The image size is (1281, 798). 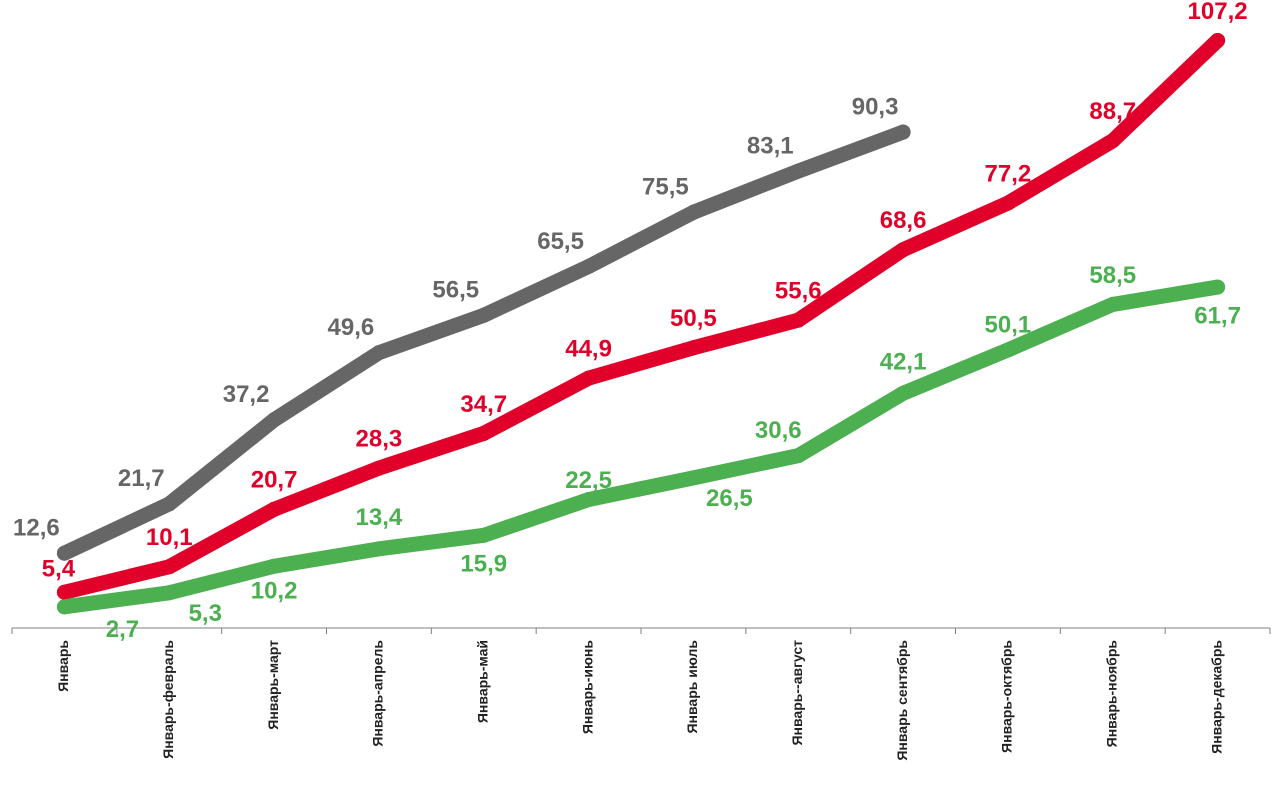 What do you see at coordinates (1218, 12) in the screenshot?
I see `data-label: 107,2` at bounding box center [1218, 12].